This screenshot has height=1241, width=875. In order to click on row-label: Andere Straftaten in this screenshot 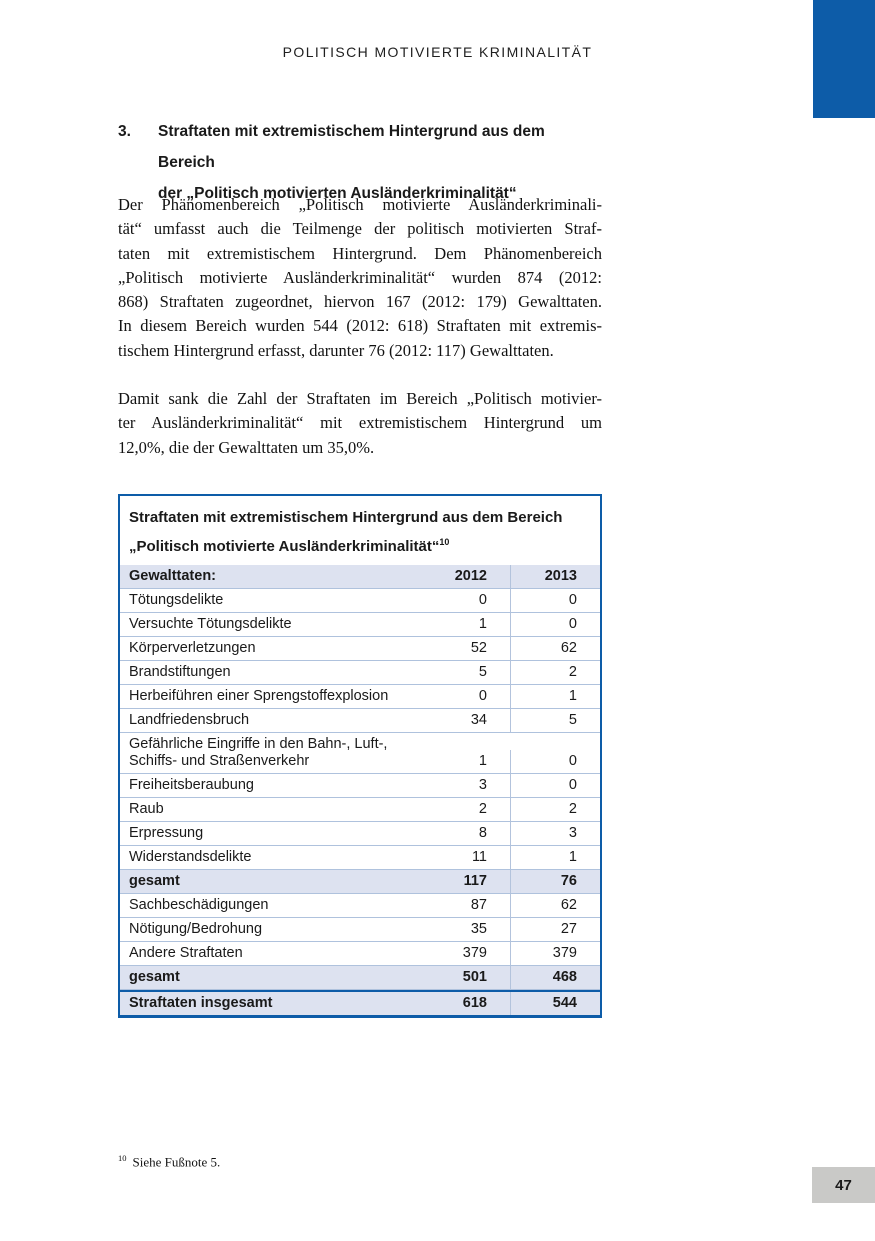, I will do `click(186, 953)`.